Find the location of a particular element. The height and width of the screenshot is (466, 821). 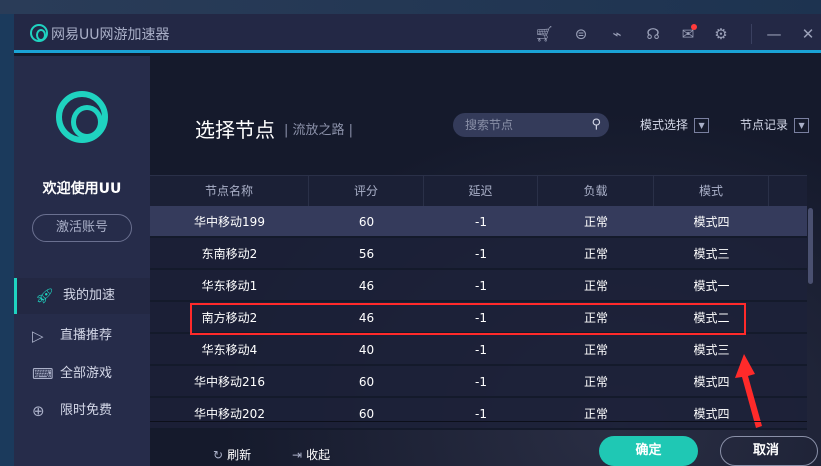

table-cell: 56 is located at coordinates (366, 254).